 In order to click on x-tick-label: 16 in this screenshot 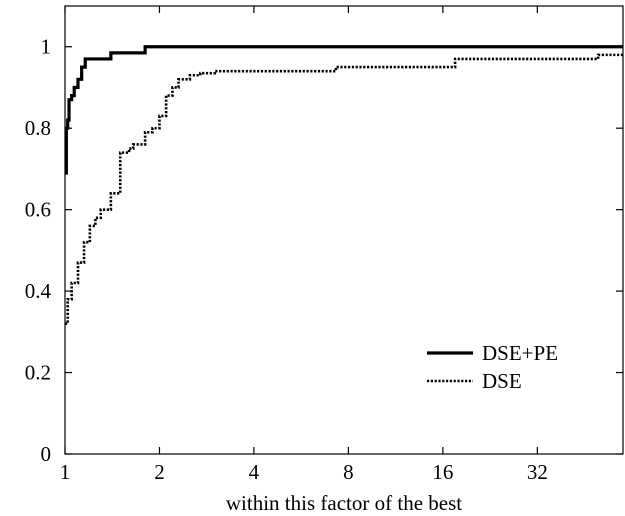, I will do `click(442, 472)`.